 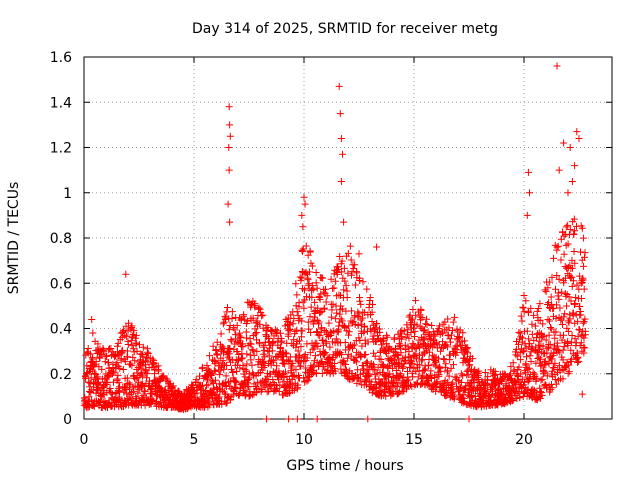 I want to click on y-tick-label: 1.2, so click(x=61, y=149).